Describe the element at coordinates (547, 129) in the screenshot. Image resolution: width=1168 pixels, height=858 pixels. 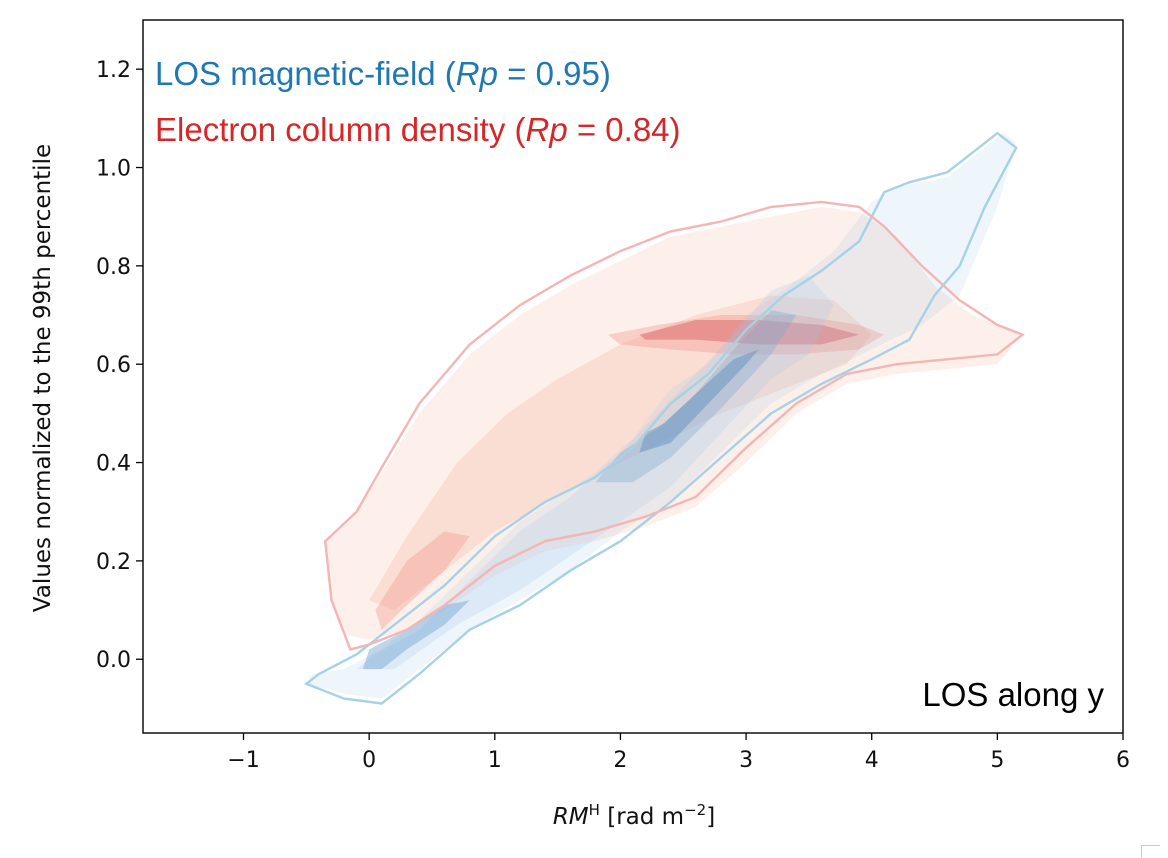
I see `legend-entry-electron-stat: Rp` at that location.